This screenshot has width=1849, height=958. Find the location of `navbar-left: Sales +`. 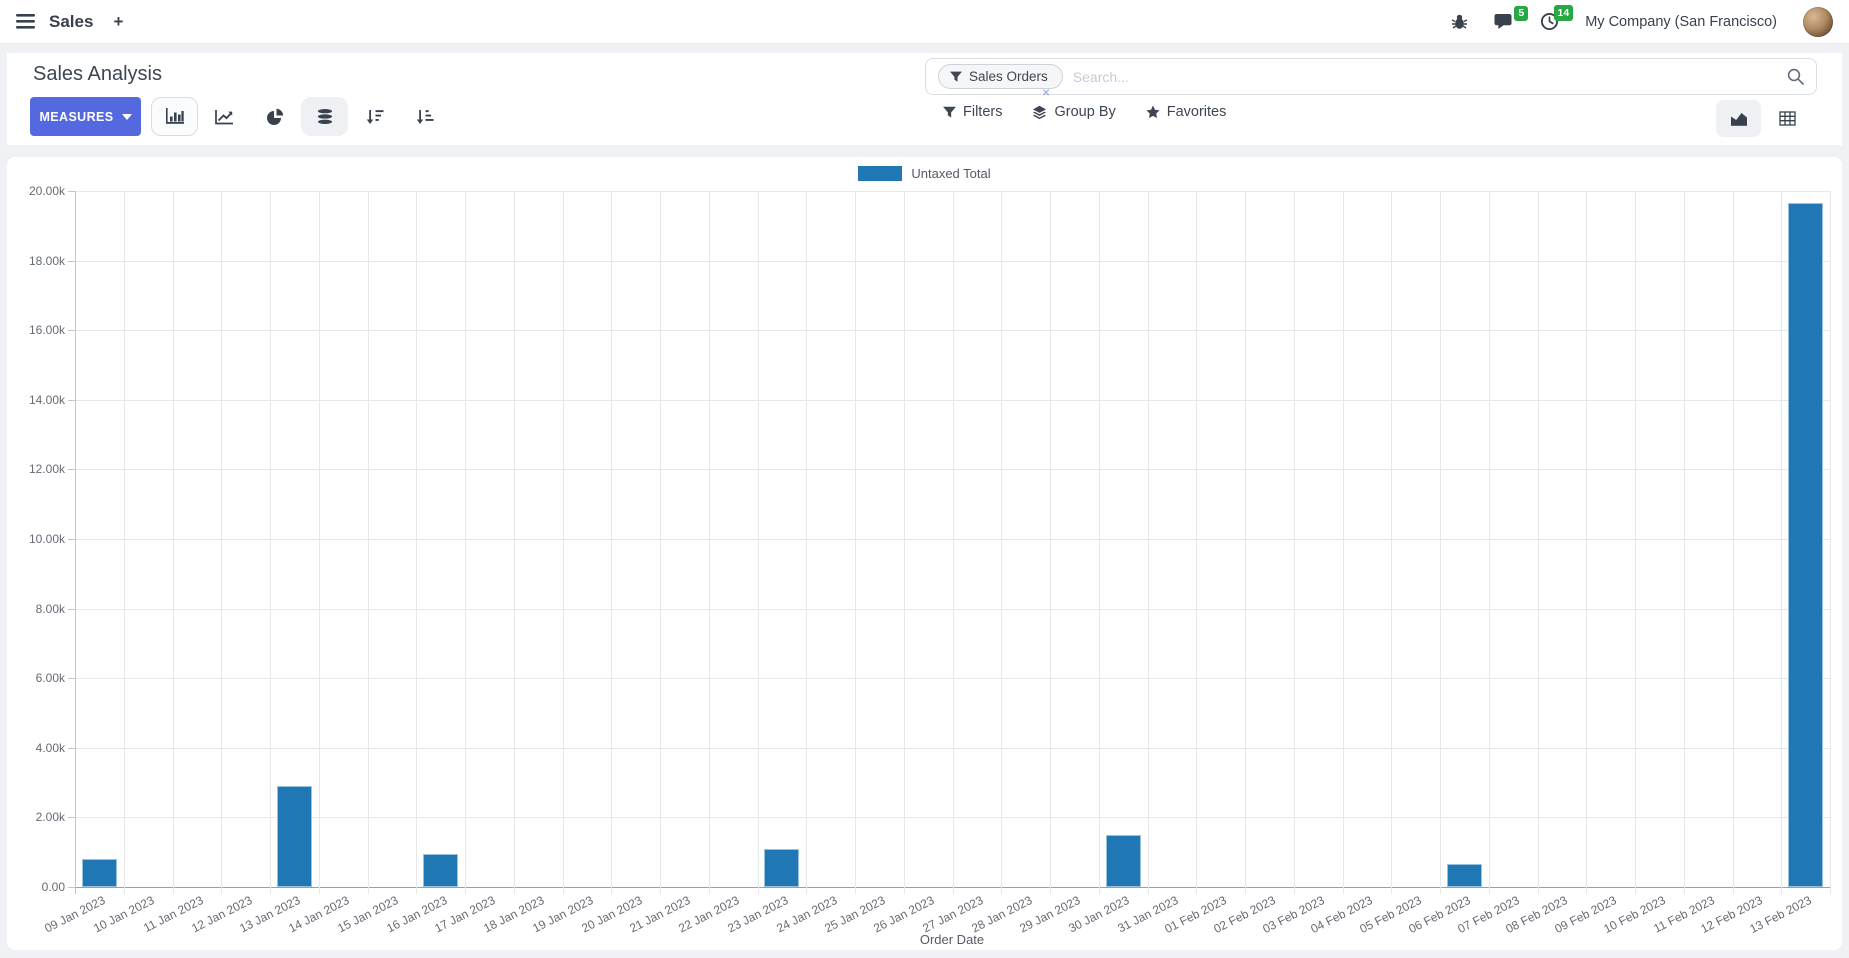

navbar-left: Sales + is located at coordinates (69, 22).